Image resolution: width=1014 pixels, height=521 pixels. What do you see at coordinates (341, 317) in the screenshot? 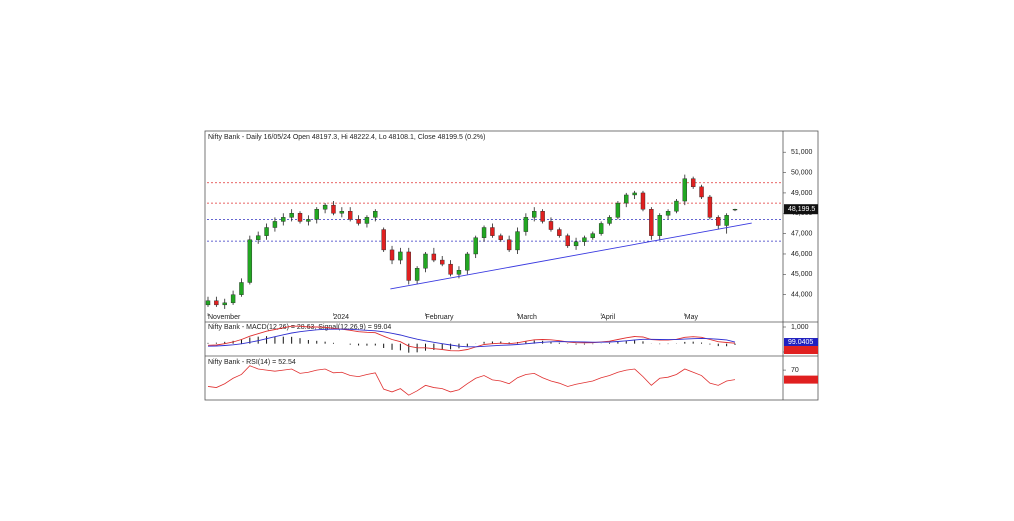
I see `x-tick-label: 2024` at bounding box center [341, 317].